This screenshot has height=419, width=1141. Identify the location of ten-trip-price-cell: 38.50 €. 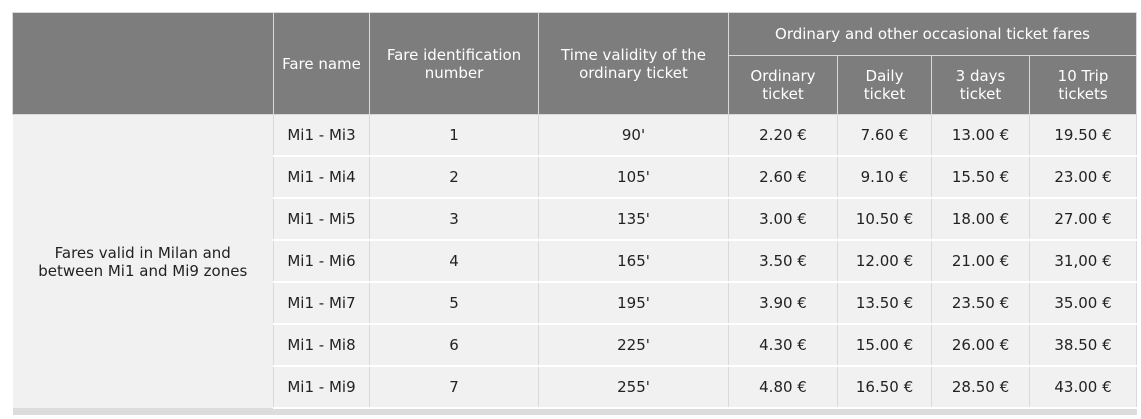
(1083, 345).